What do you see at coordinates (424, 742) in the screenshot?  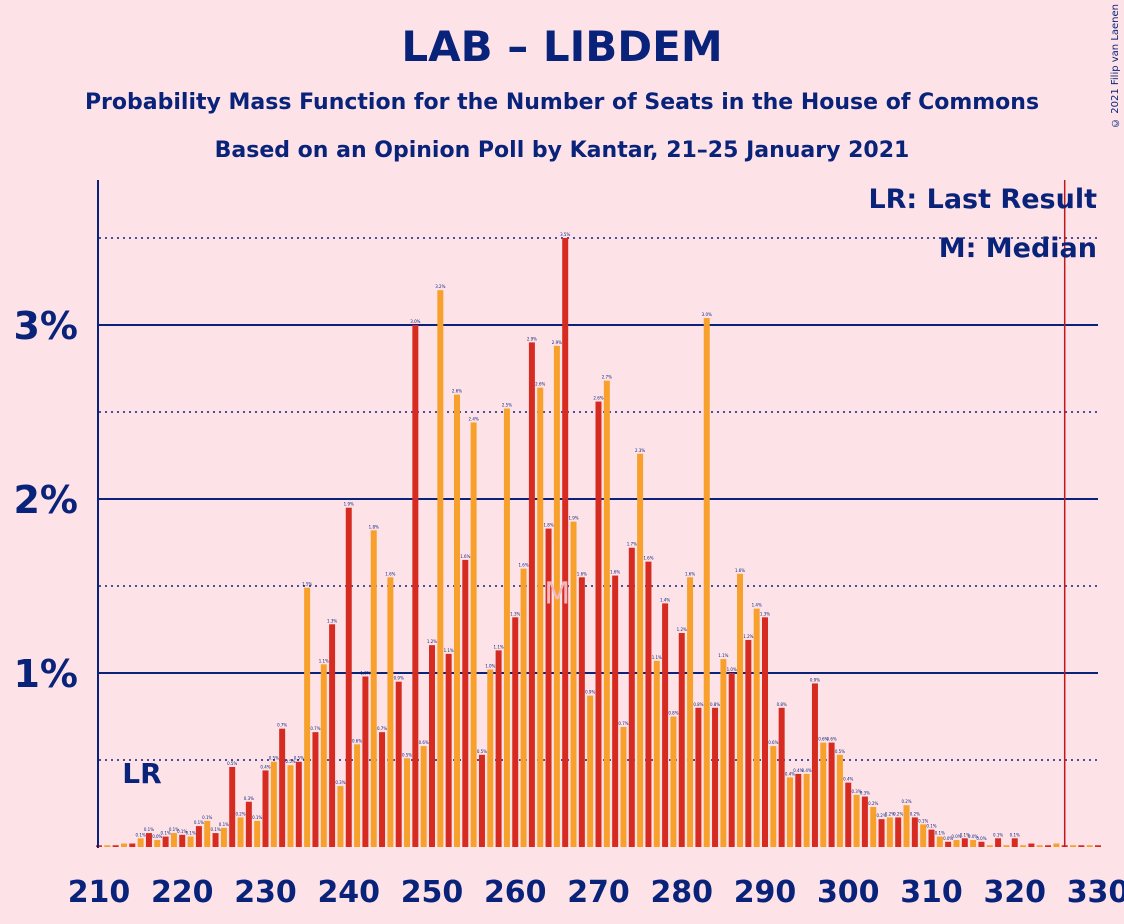 I see `bar-value-label: 0.6%` at bounding box center [424, 742].